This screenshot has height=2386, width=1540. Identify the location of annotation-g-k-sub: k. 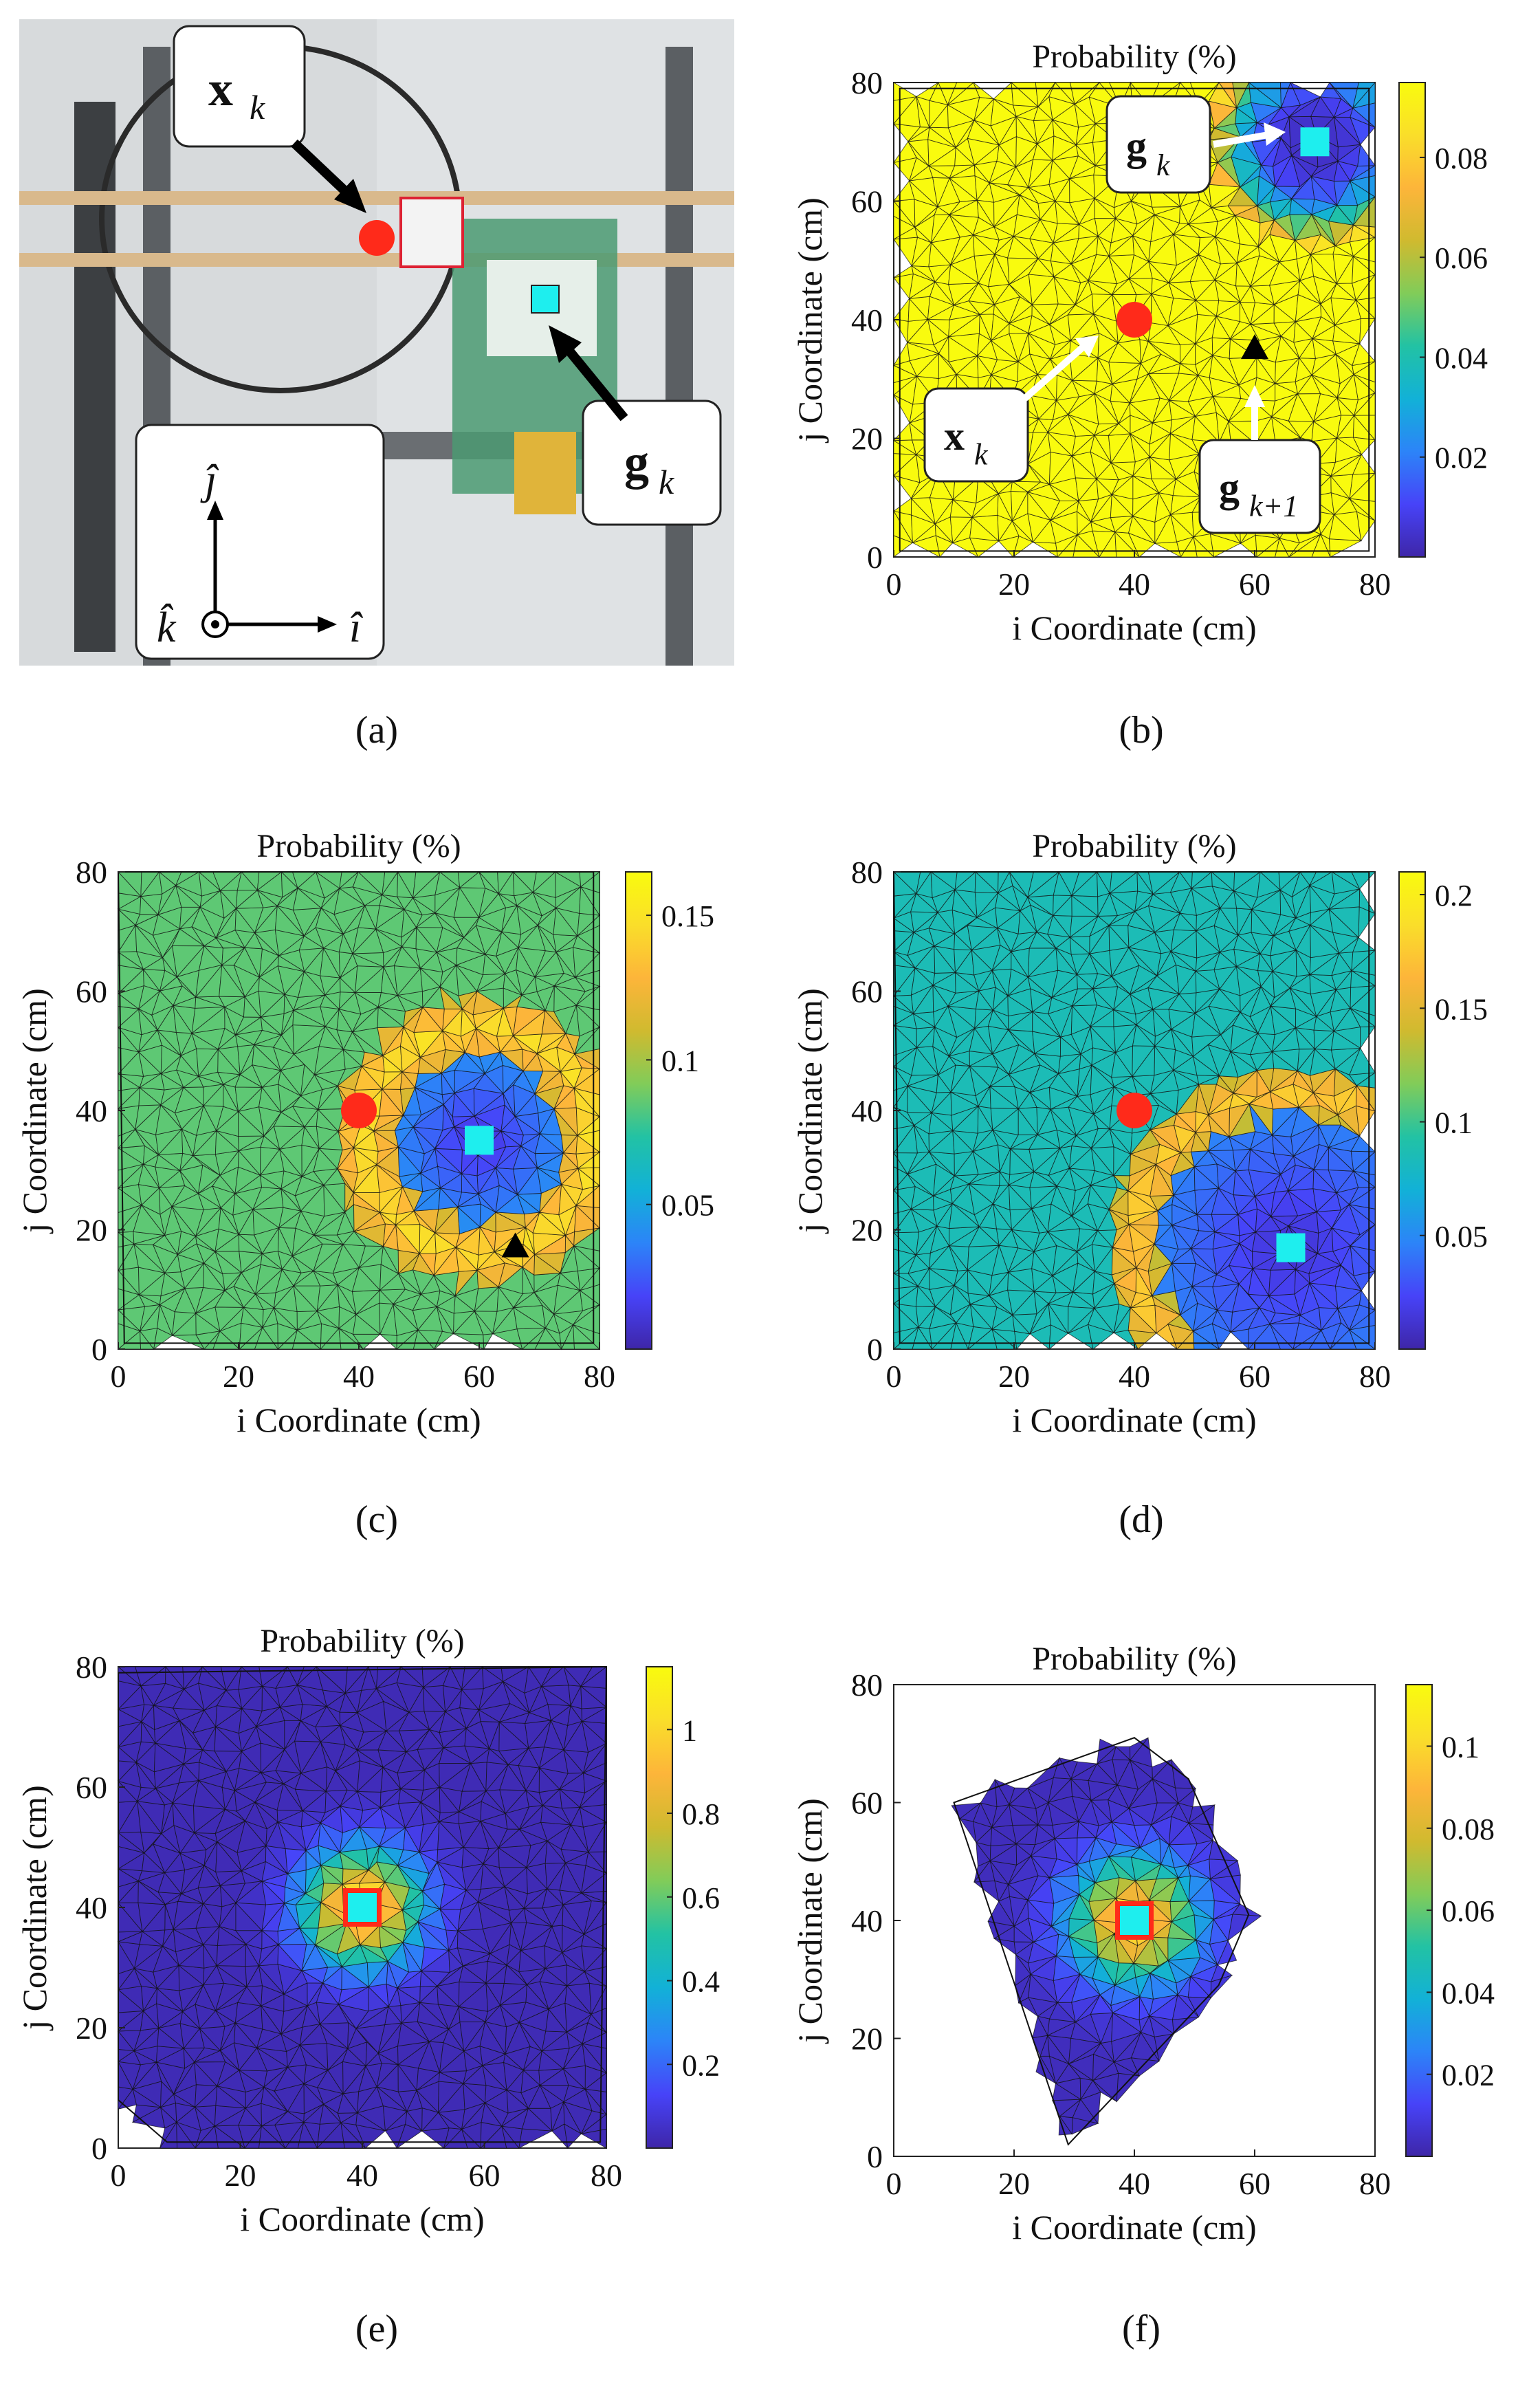
(1163, 165).